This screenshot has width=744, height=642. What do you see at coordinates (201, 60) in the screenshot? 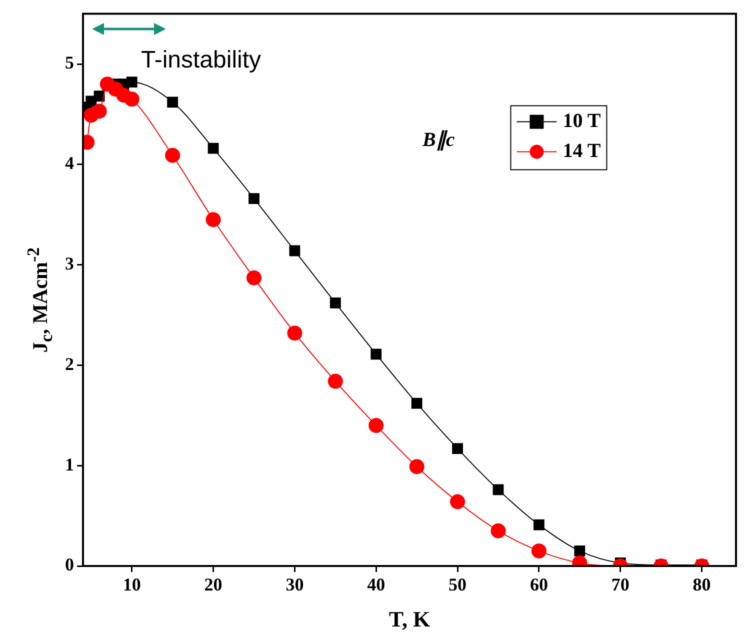
I see `annotation: T-instability` at bounding box center [201, 60].